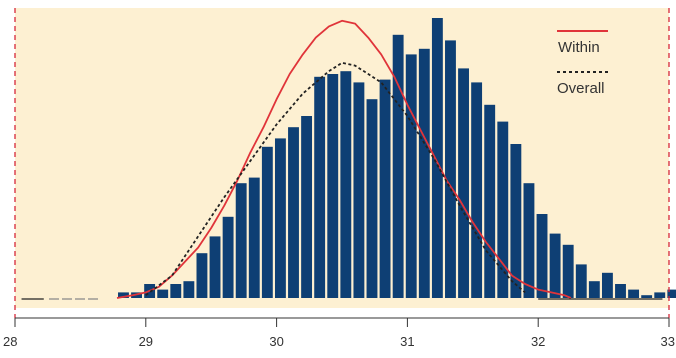 The height and width of the screenshot is (358, 676). Describe the element at coordinates (581, 88) in the screenshot. I see `legend-overall-label: Overall` at that location.